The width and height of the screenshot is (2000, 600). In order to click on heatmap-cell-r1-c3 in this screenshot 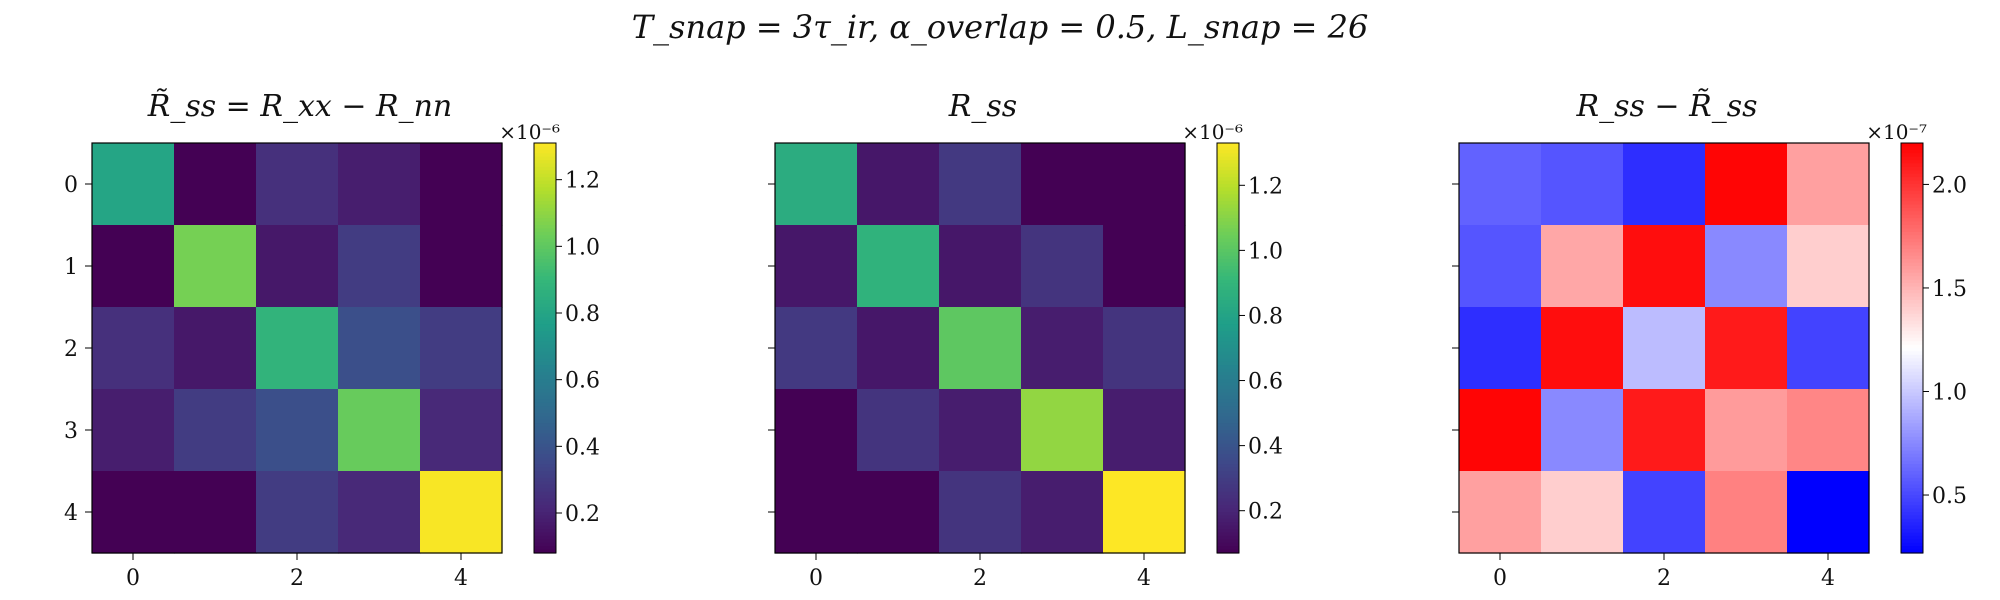, I will do `click(1746, 266)`.